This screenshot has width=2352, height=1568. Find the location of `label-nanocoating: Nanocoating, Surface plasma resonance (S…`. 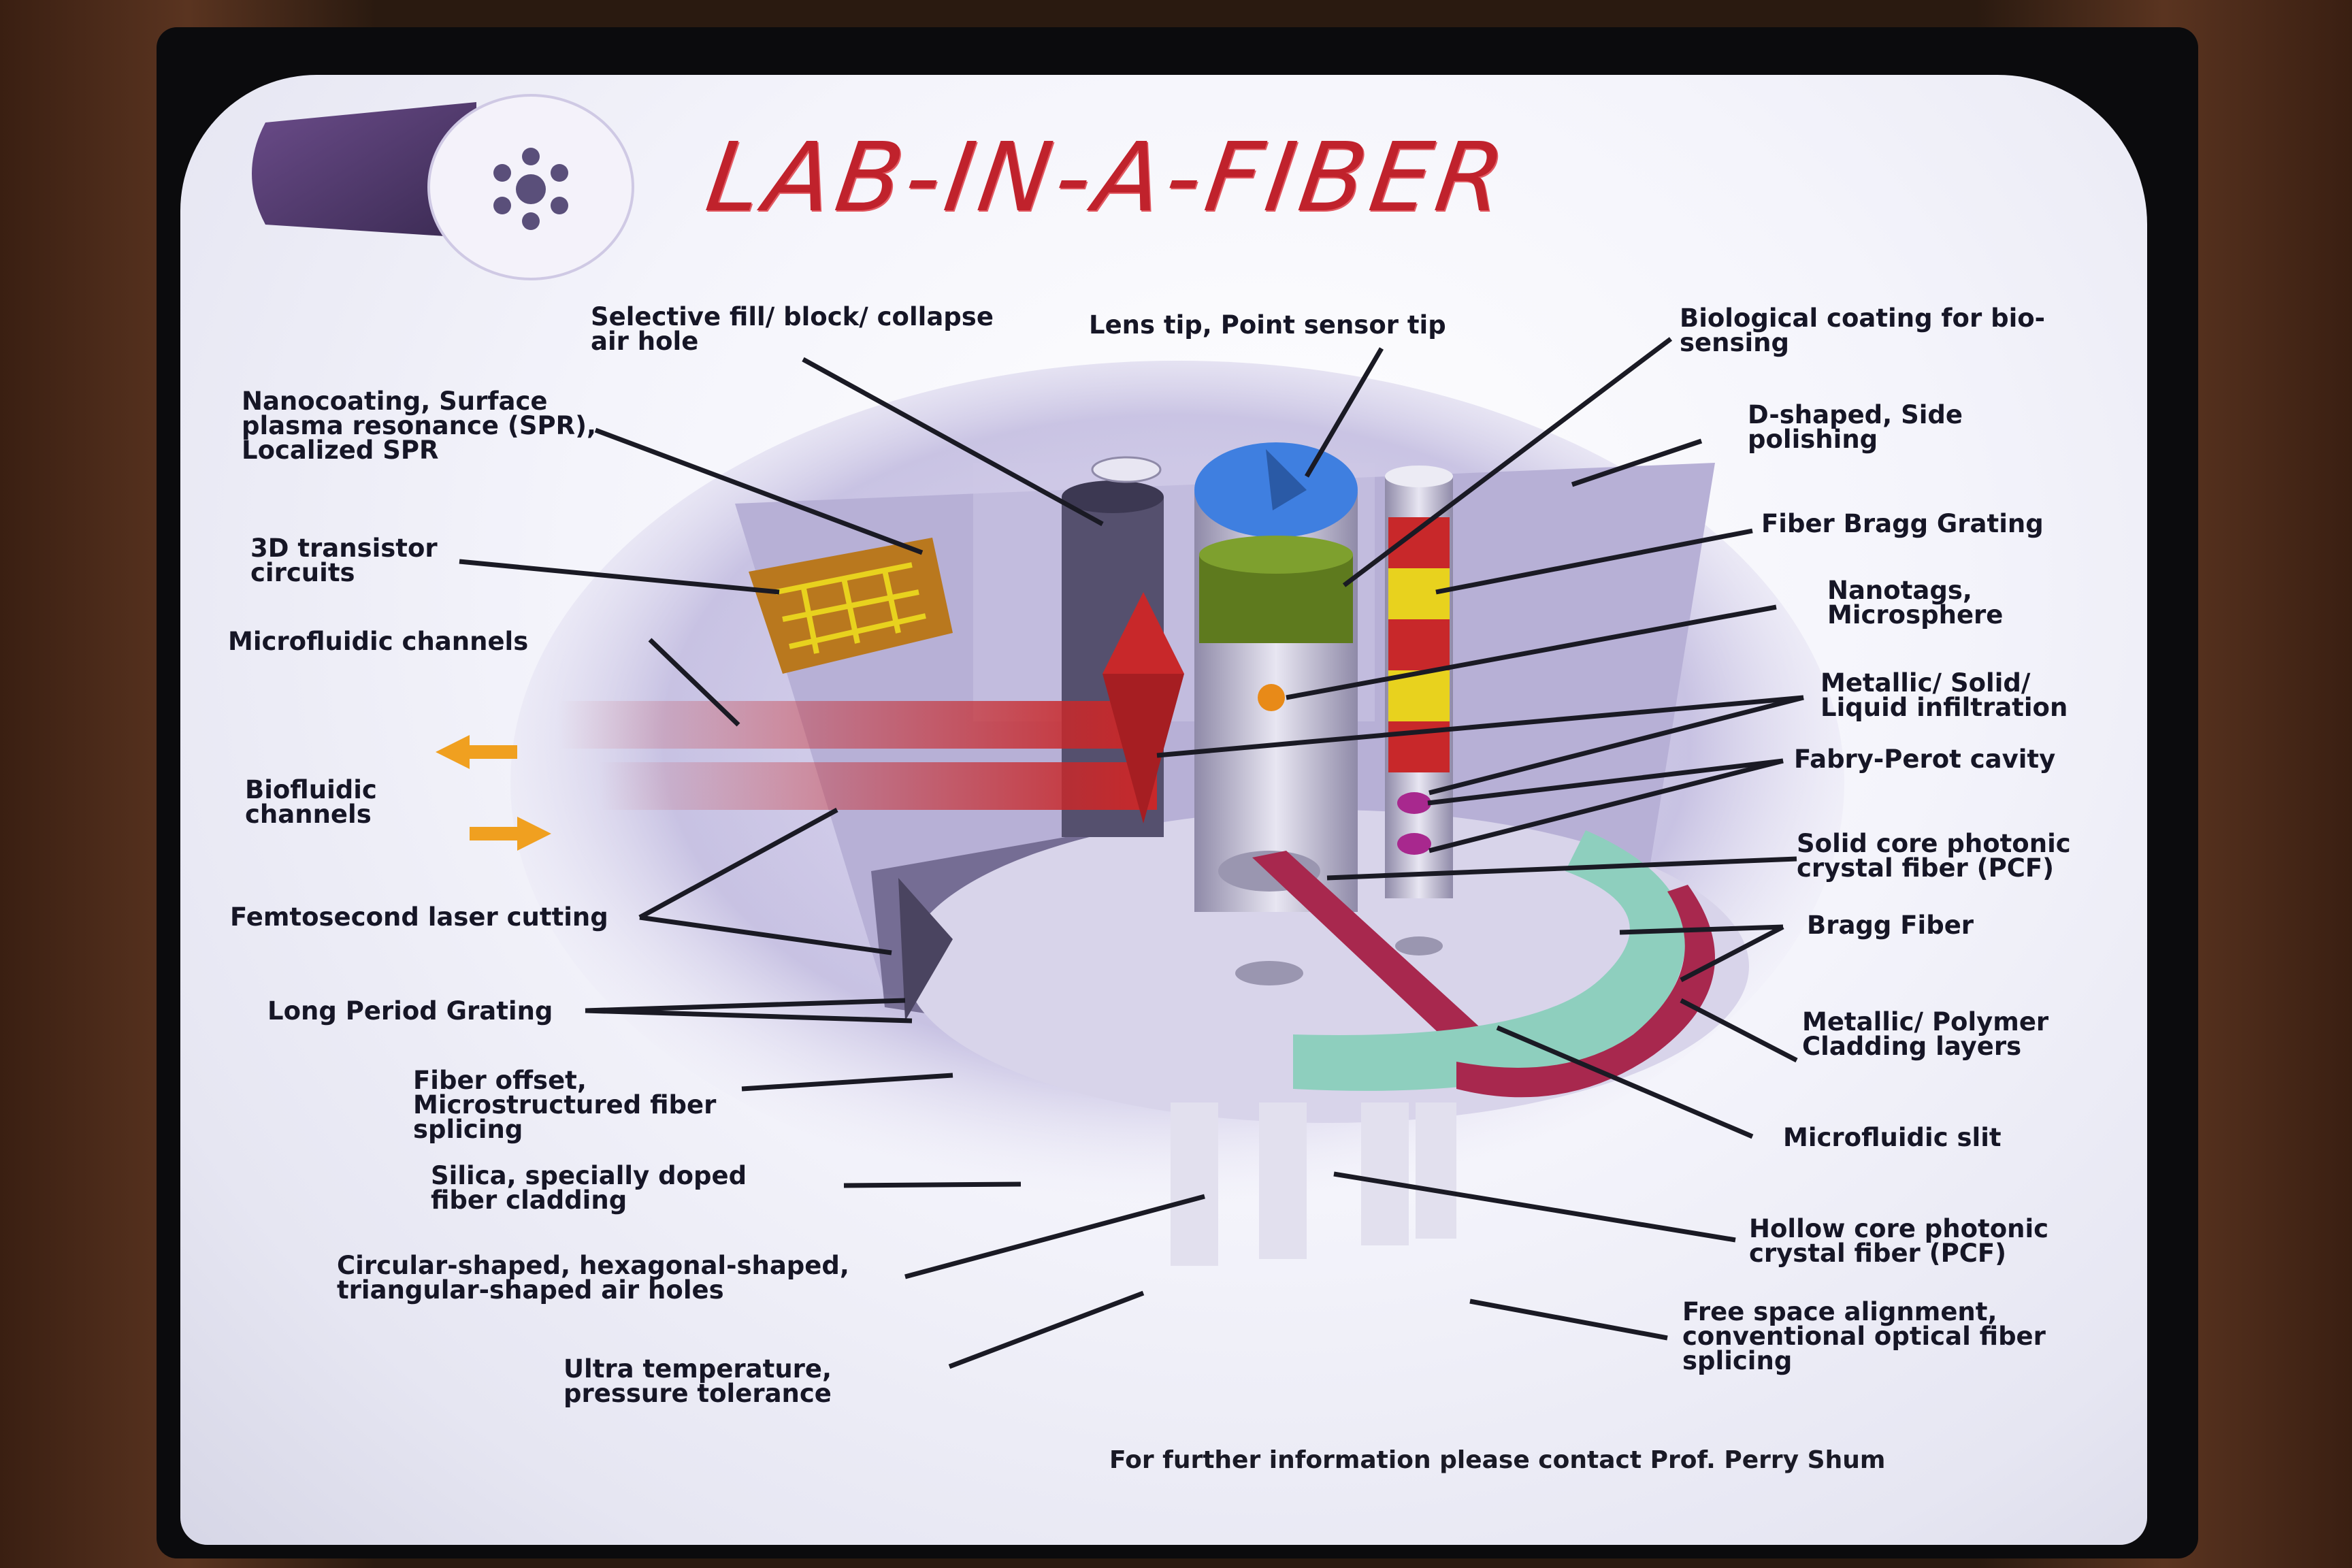

label-nanocoating: Nanocoating, Surface plasma resonance (S… is located at coordinates (420, 426).